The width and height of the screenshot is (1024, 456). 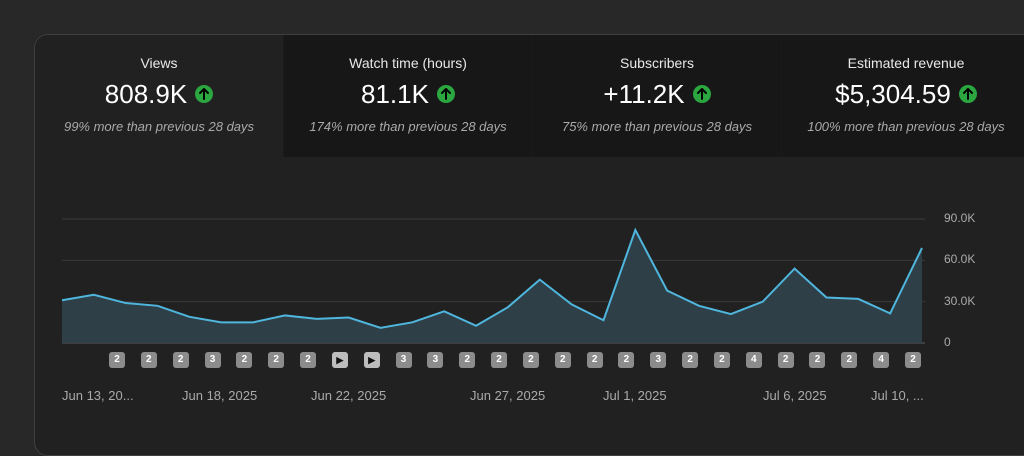 What do you see at coordinates (635, 395) in the screenshot?
I see `x-tick-label: Jul 1, 2025` at bounding box center [635, 395].